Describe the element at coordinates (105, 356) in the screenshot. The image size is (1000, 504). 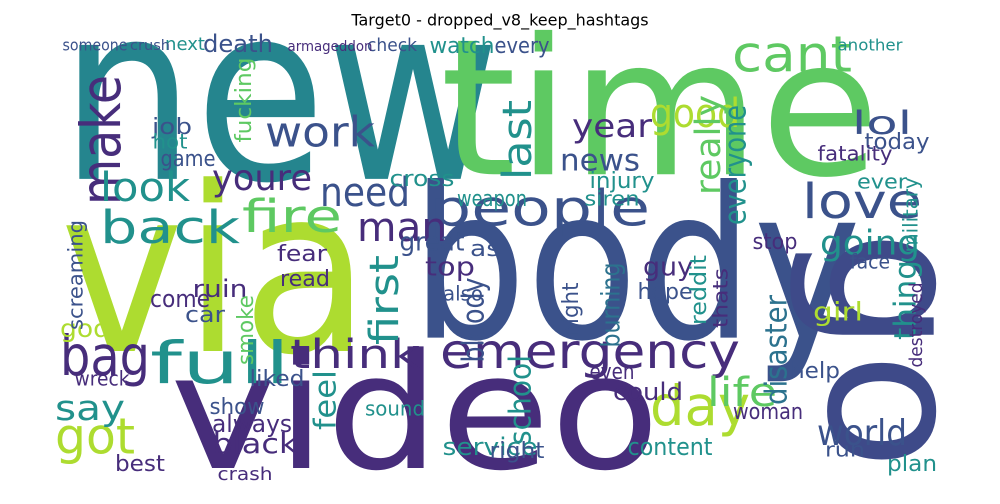
I see `word: bag` at that location.